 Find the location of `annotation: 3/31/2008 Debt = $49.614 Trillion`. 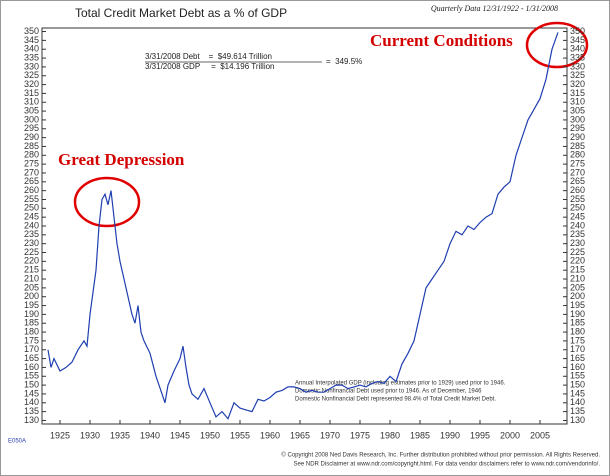

annotation: 3/31/2008 Debt = $49.614 Trillion is located at coordinates (208, 56).